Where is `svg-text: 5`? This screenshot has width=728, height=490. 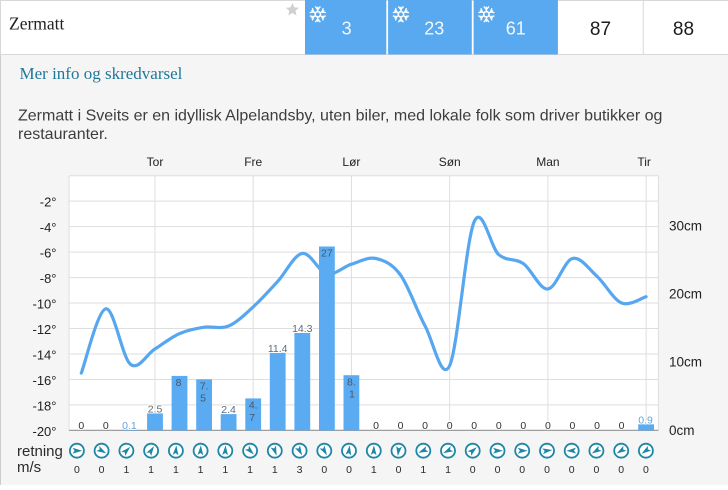
svg-text: 5 is located at coordinates (203, 399).